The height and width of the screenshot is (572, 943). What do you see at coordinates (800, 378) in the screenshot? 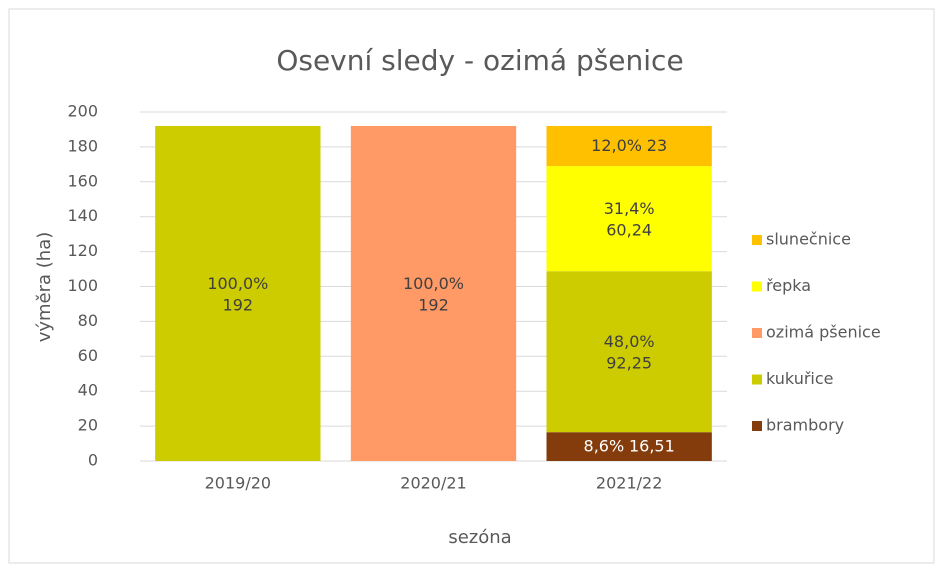
I see `legend-label: kukuřice` at bounding box center [800, 378].